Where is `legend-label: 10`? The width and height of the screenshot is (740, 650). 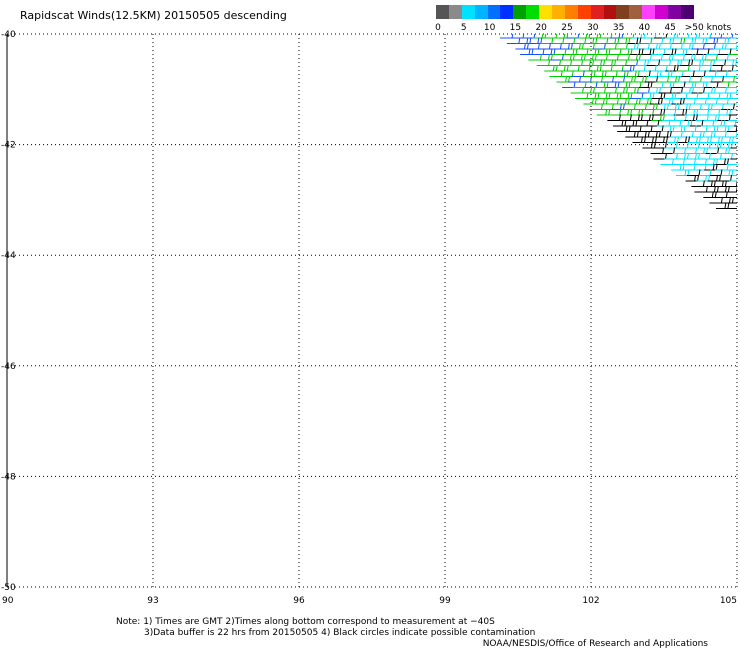
legend-label: 10 is located at coordinates (489, 28).